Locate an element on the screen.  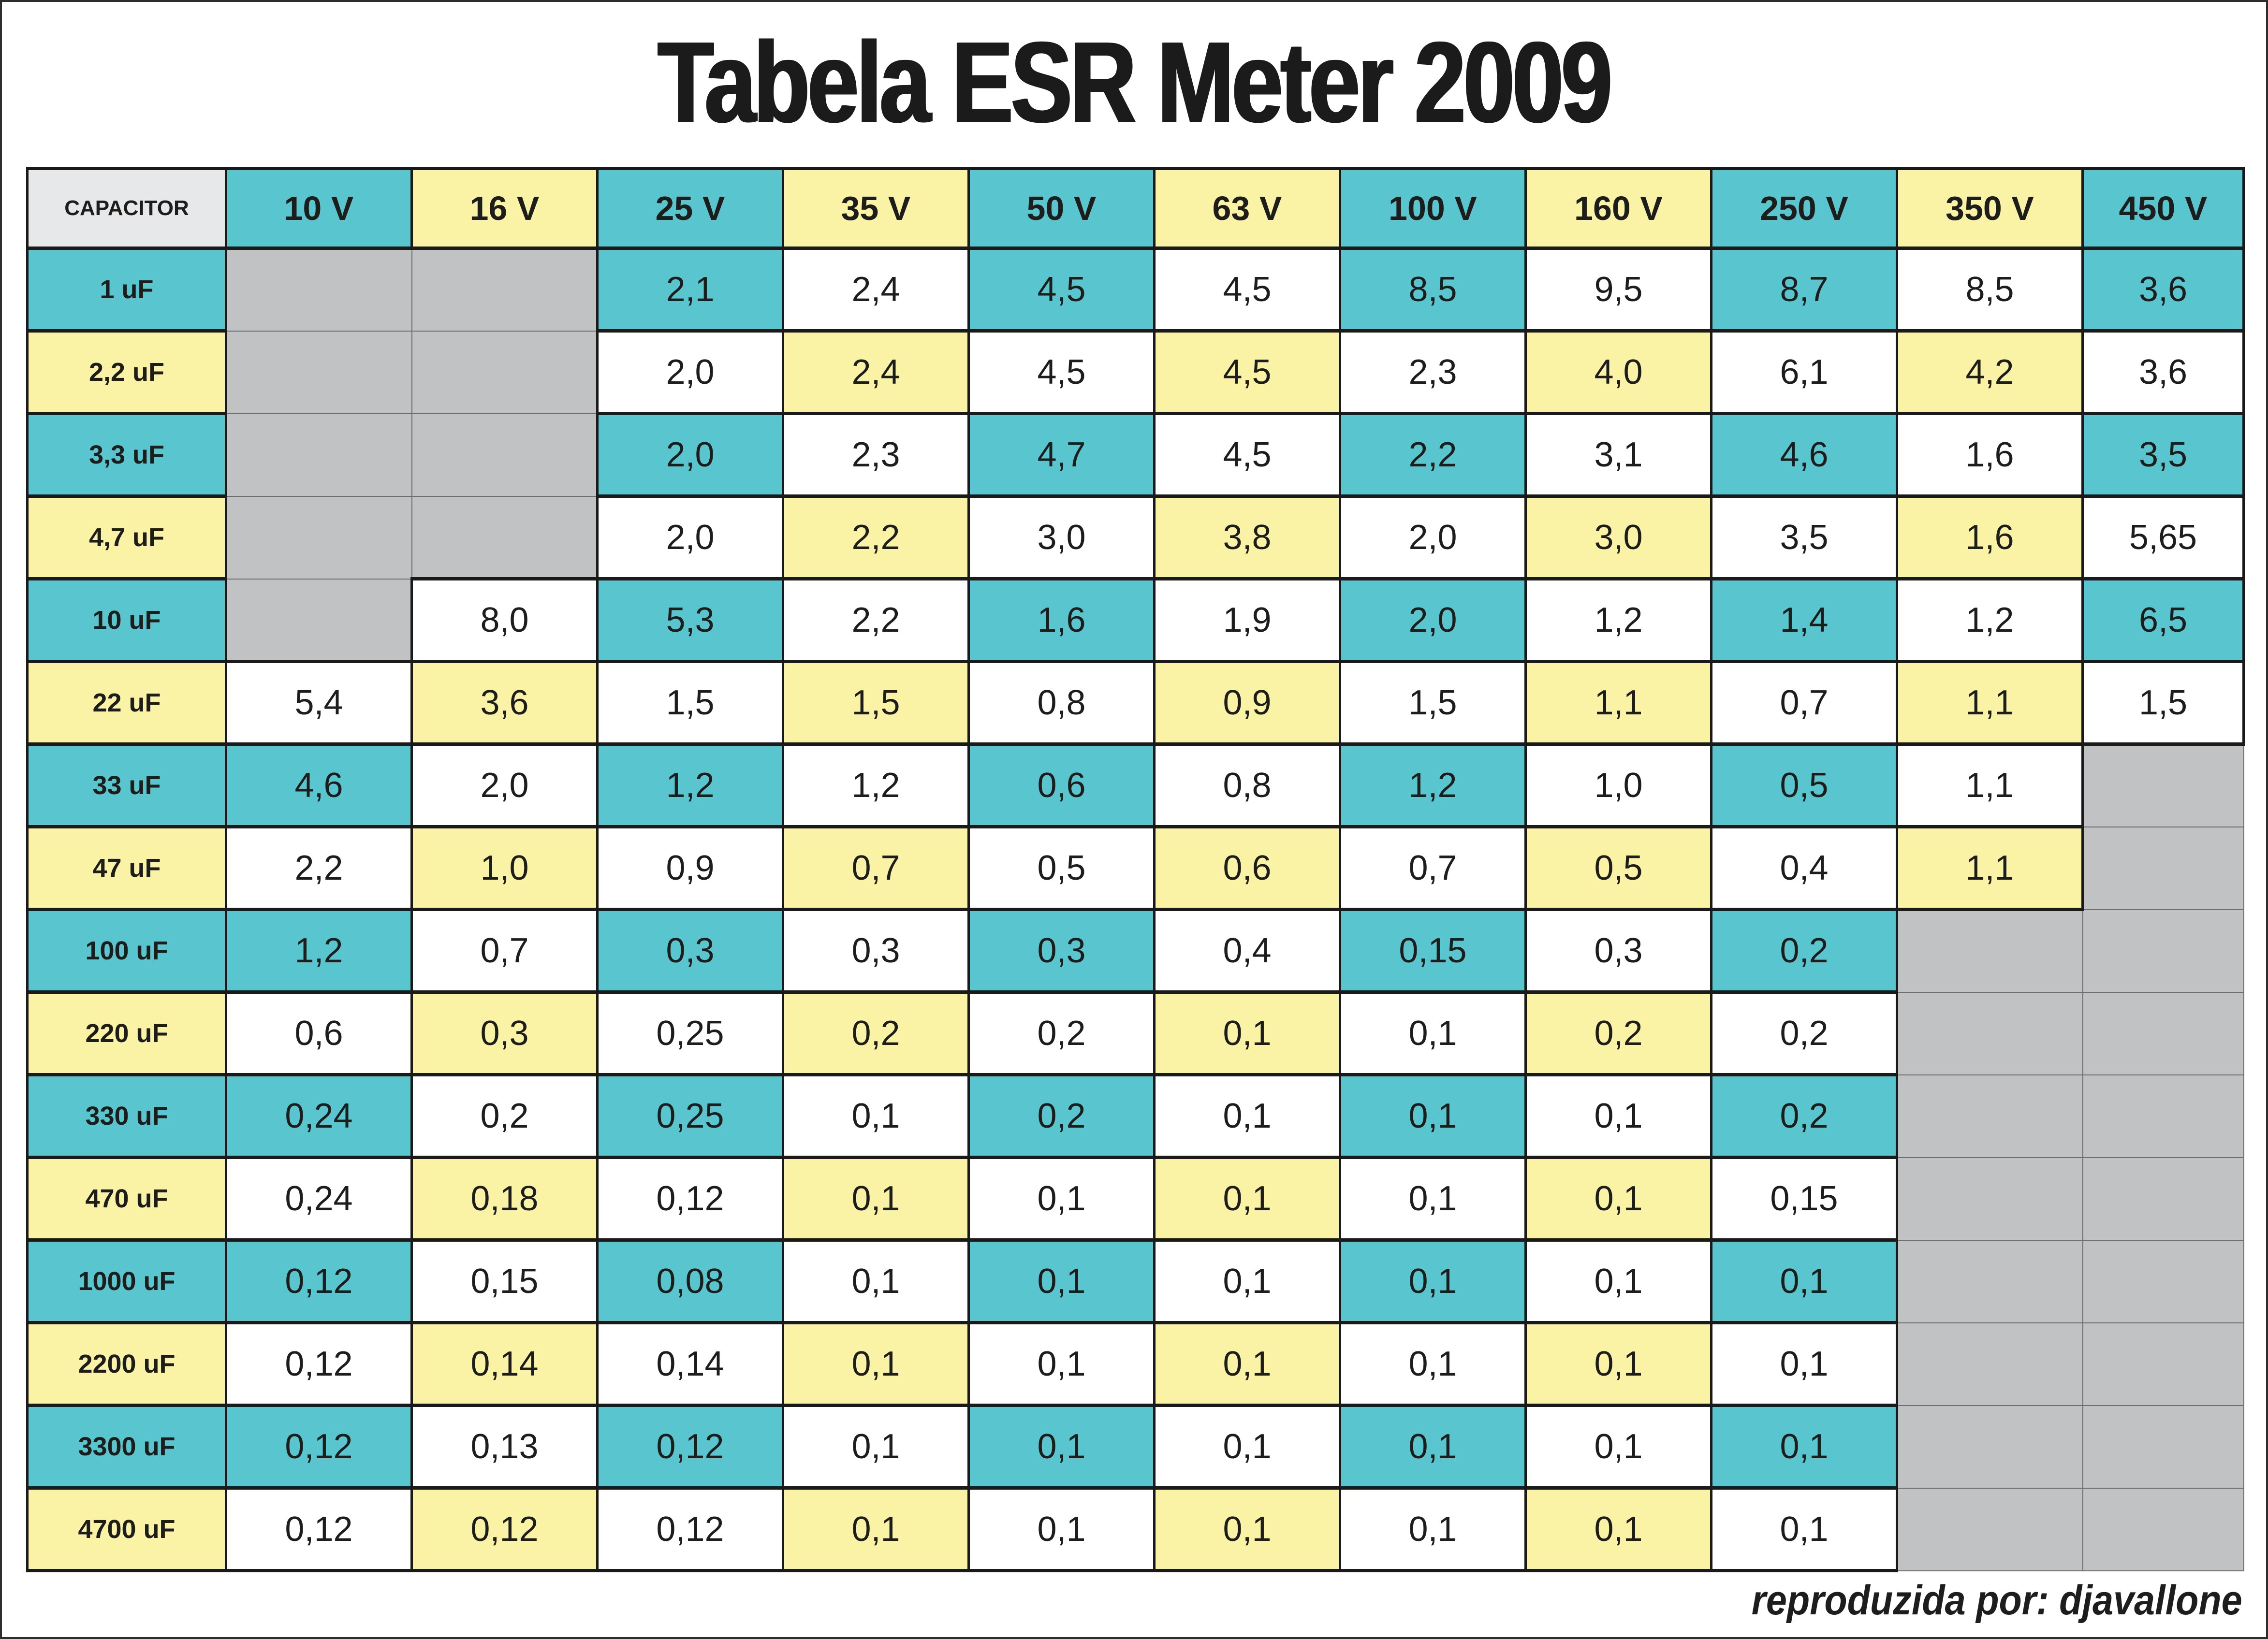
row-label-220-uf: 220 uF is located at coordinates (127, 1033).